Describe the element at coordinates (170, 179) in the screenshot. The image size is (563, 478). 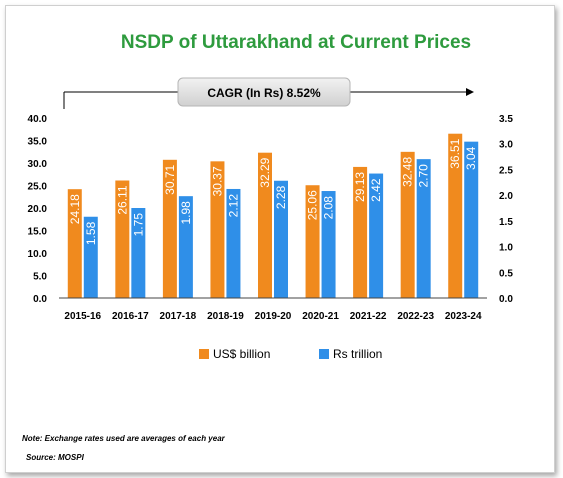
I see `data-label-usd-billion: 30.71` at that location.